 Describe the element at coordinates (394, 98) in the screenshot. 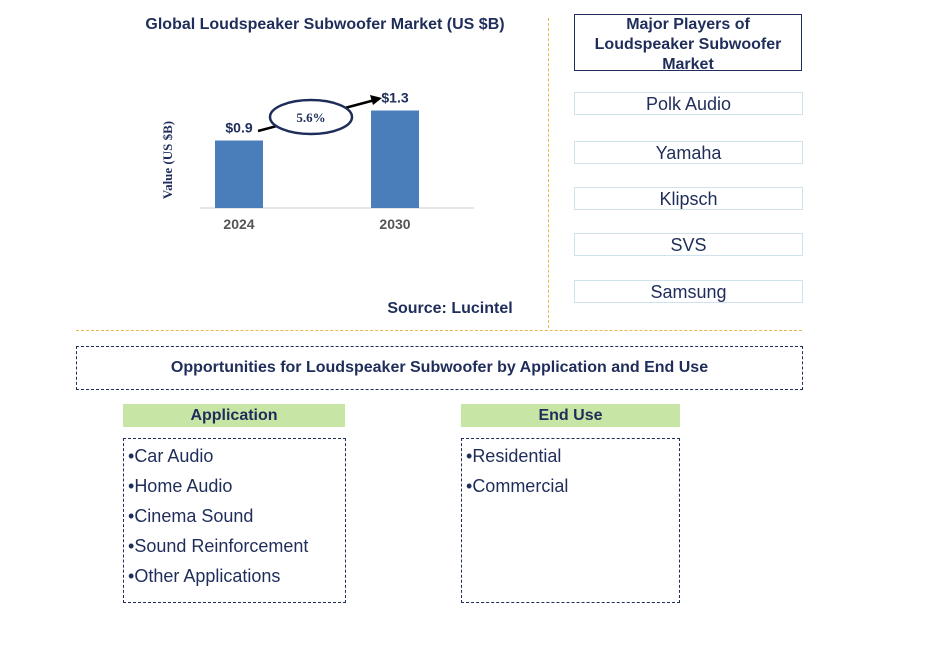

I see `data-label: $1.3` at that location.